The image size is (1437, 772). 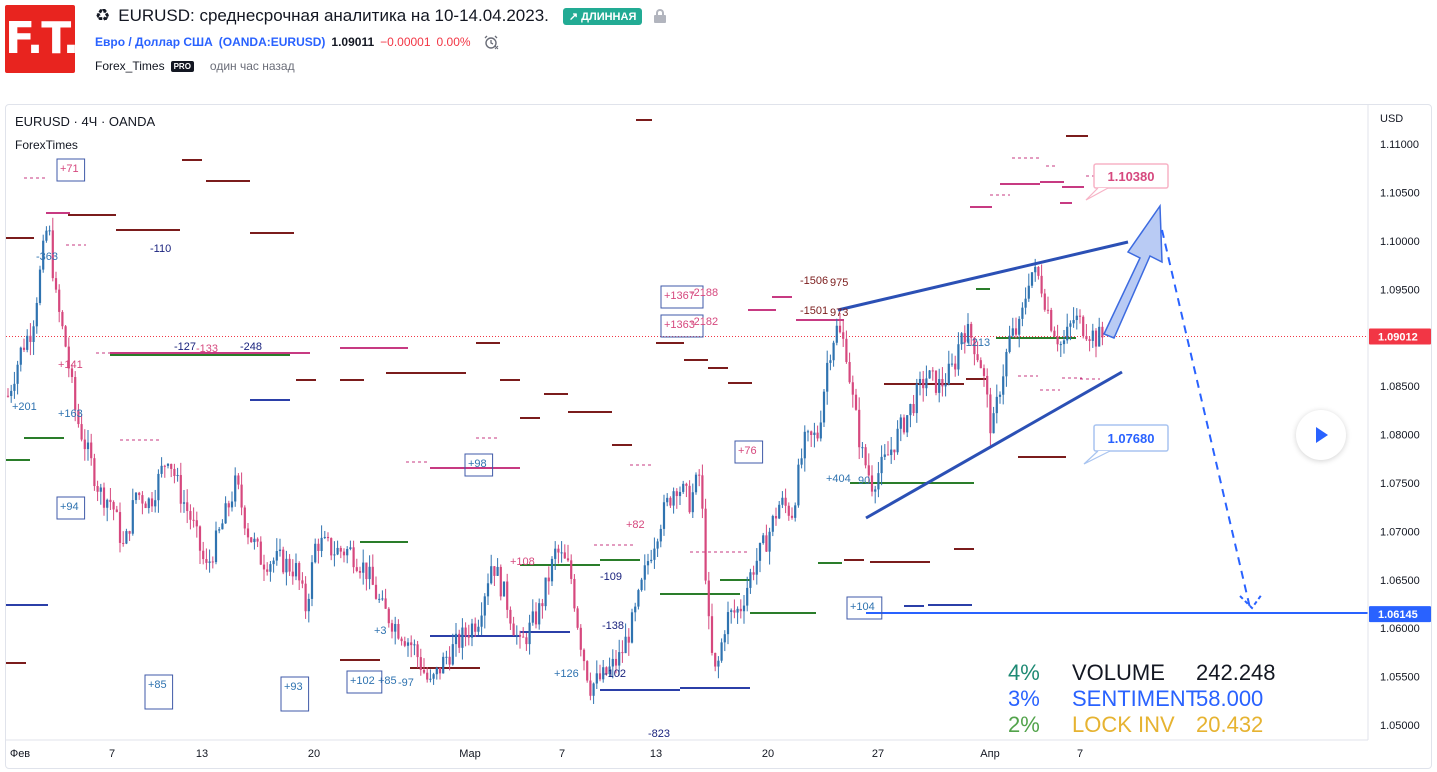 What do you see at coordinates (602, 16) in the screenshot?
I see `long-badge: ↗ ДЛИННАЯ` at bounding box center [602, 16].